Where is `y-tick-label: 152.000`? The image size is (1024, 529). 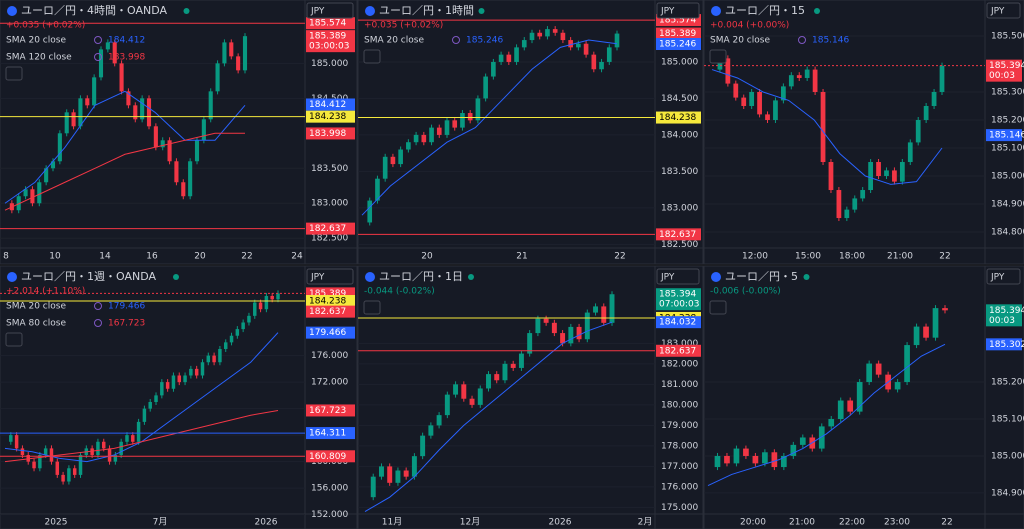
y-tick-label: 152.000 is located at coordinates (329, 515).